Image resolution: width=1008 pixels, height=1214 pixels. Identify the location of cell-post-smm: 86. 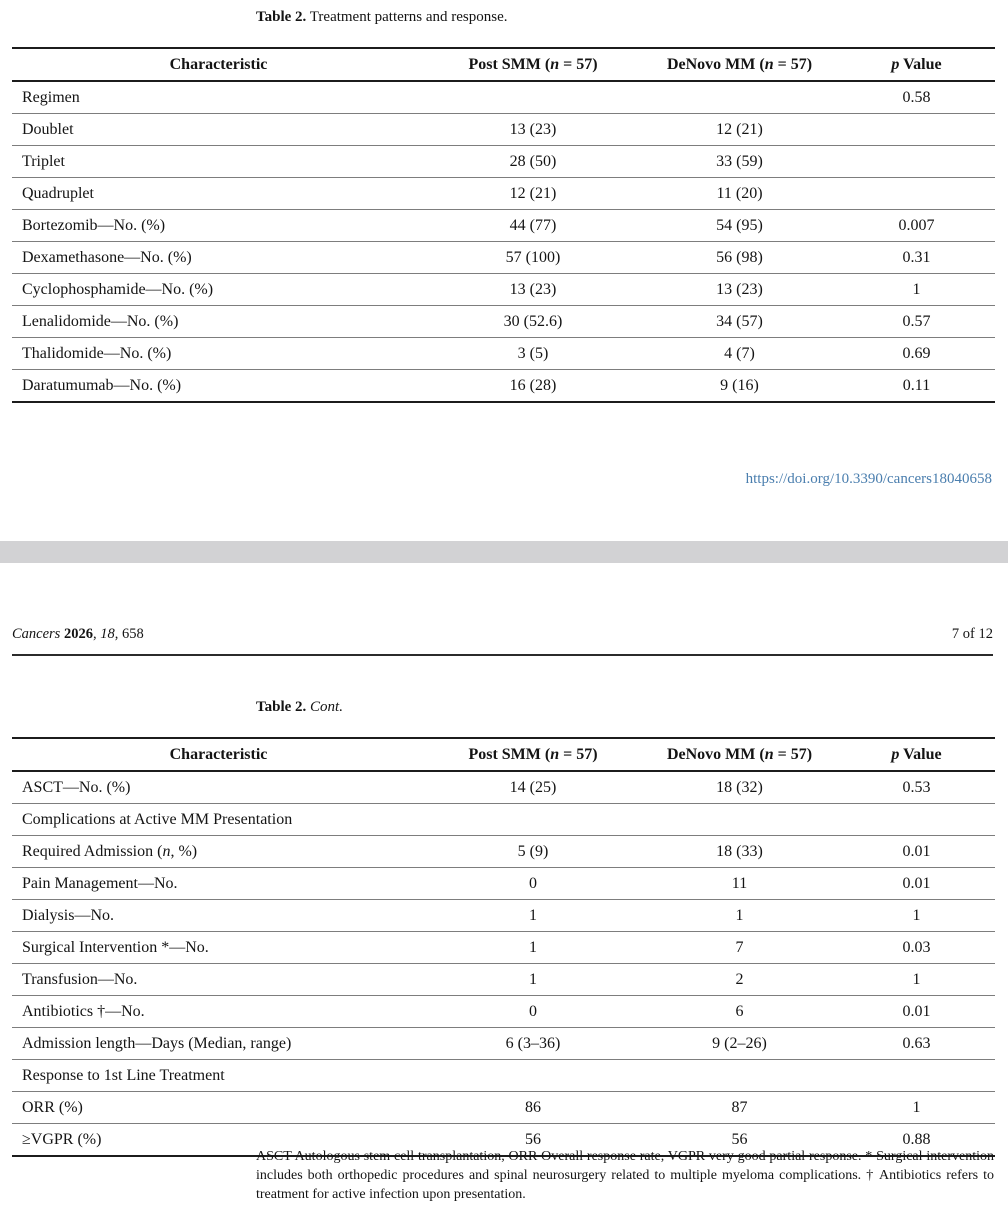
(533, 1107).